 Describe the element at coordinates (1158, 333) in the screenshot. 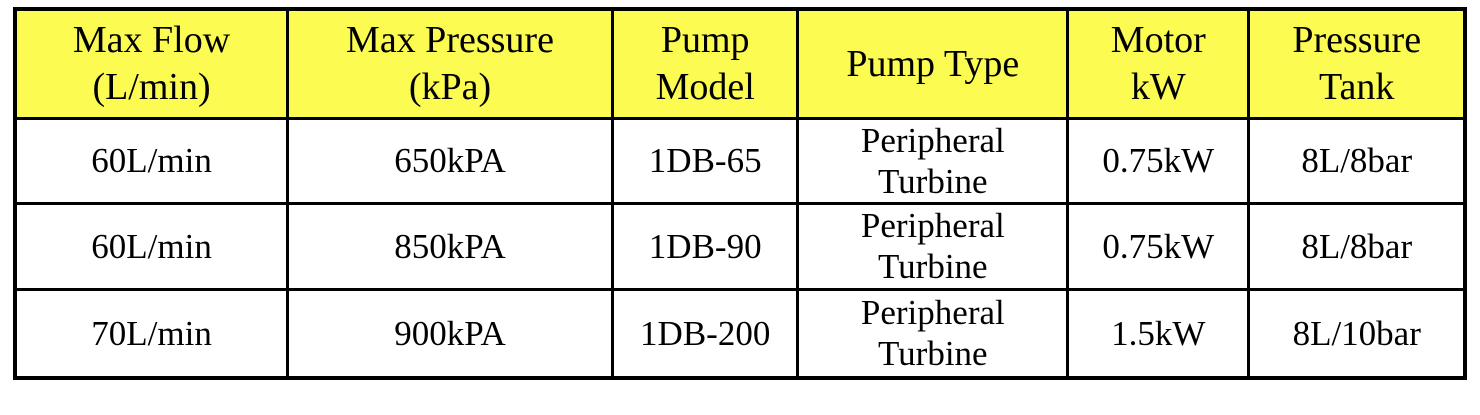

I see `cell-motor-kw: 1.5kW` at that location.